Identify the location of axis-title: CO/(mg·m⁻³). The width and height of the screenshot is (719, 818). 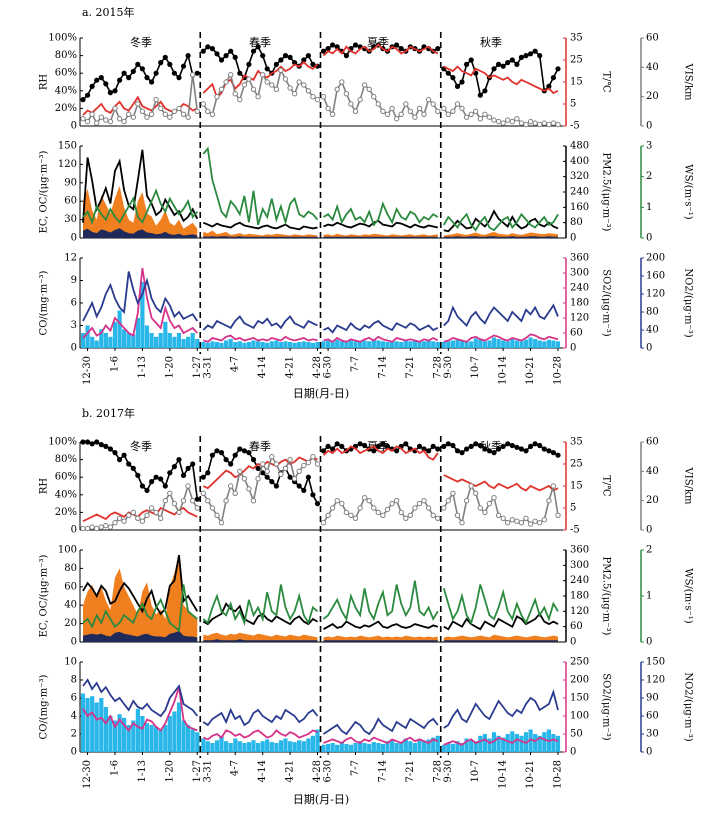
(44, 302).